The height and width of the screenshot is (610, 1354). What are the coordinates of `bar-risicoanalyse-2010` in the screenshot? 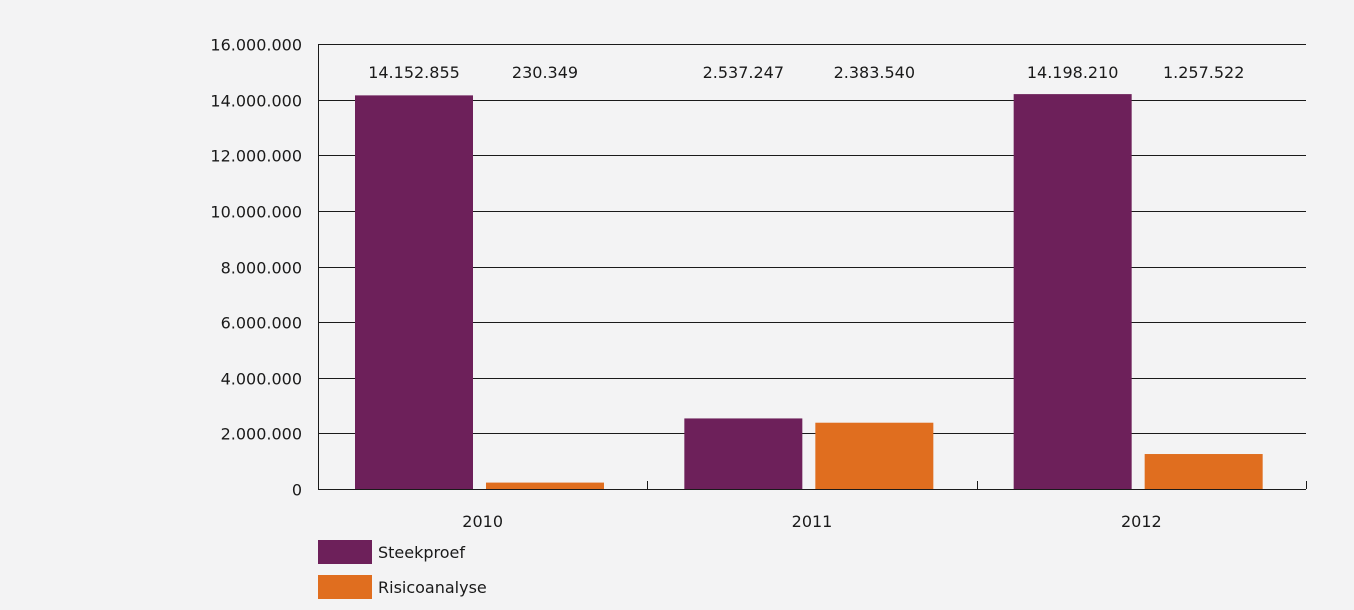 It's located at (545, 485).